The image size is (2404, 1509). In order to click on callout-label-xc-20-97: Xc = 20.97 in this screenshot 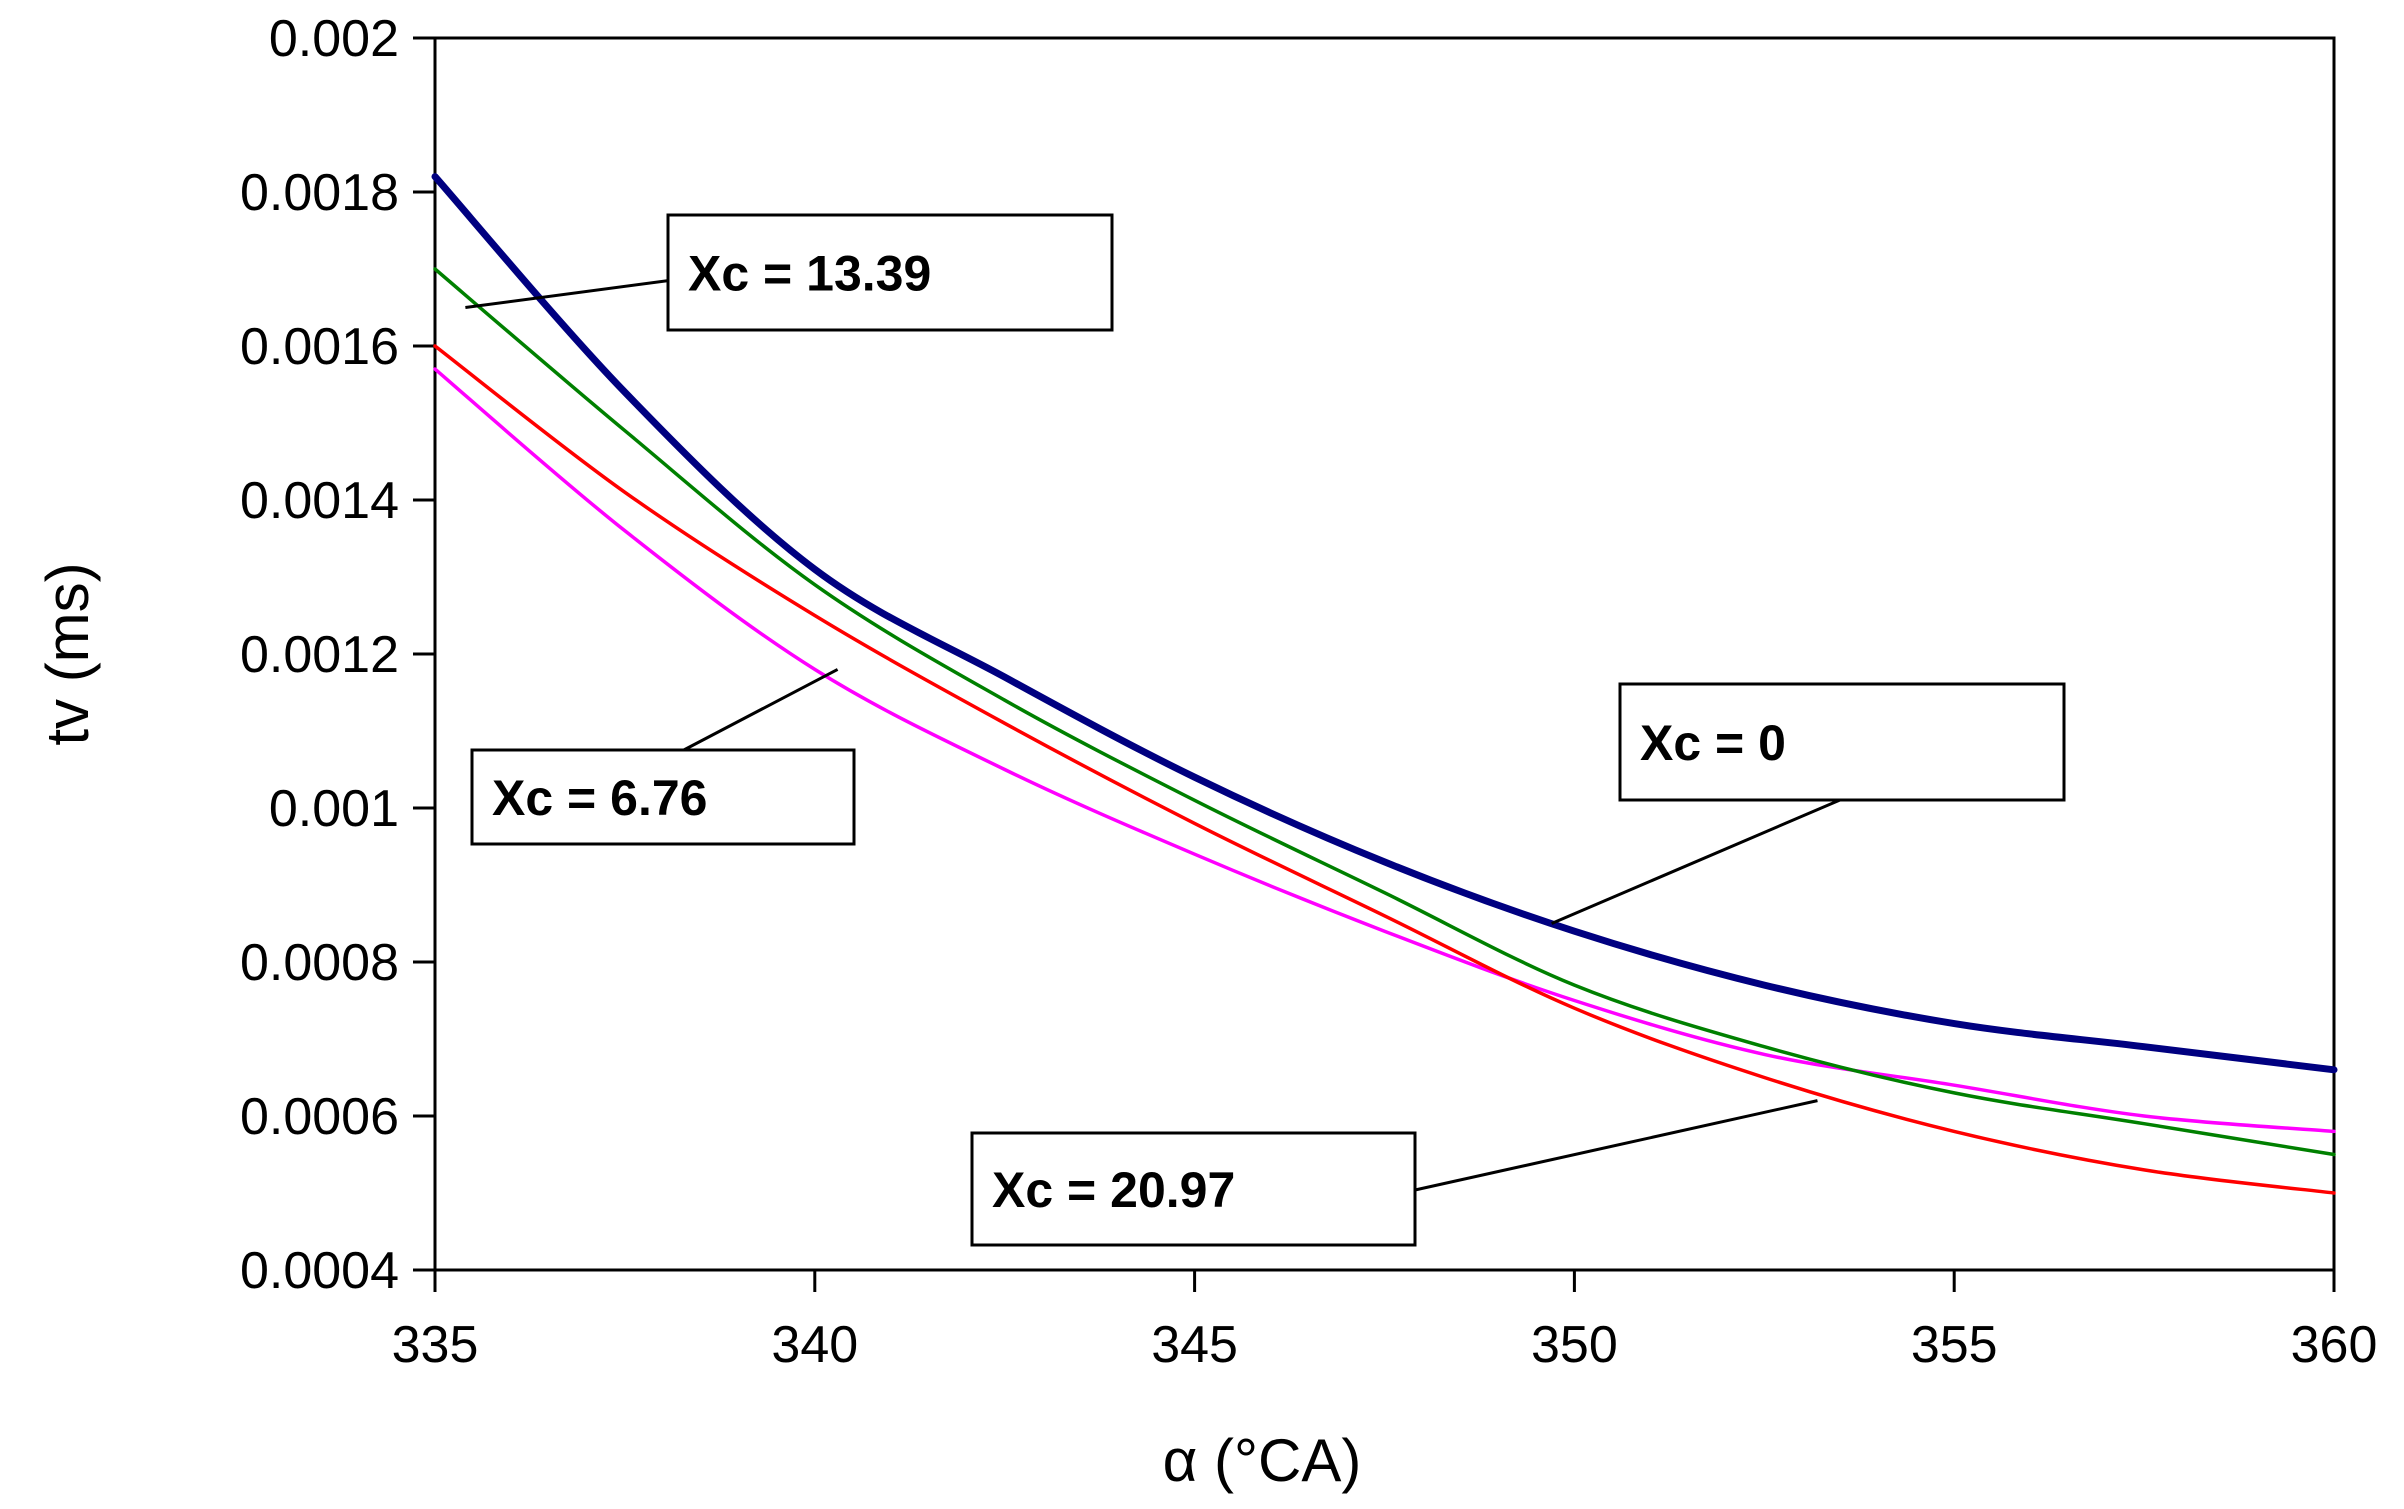, I will do `click(1113, 1190)`.